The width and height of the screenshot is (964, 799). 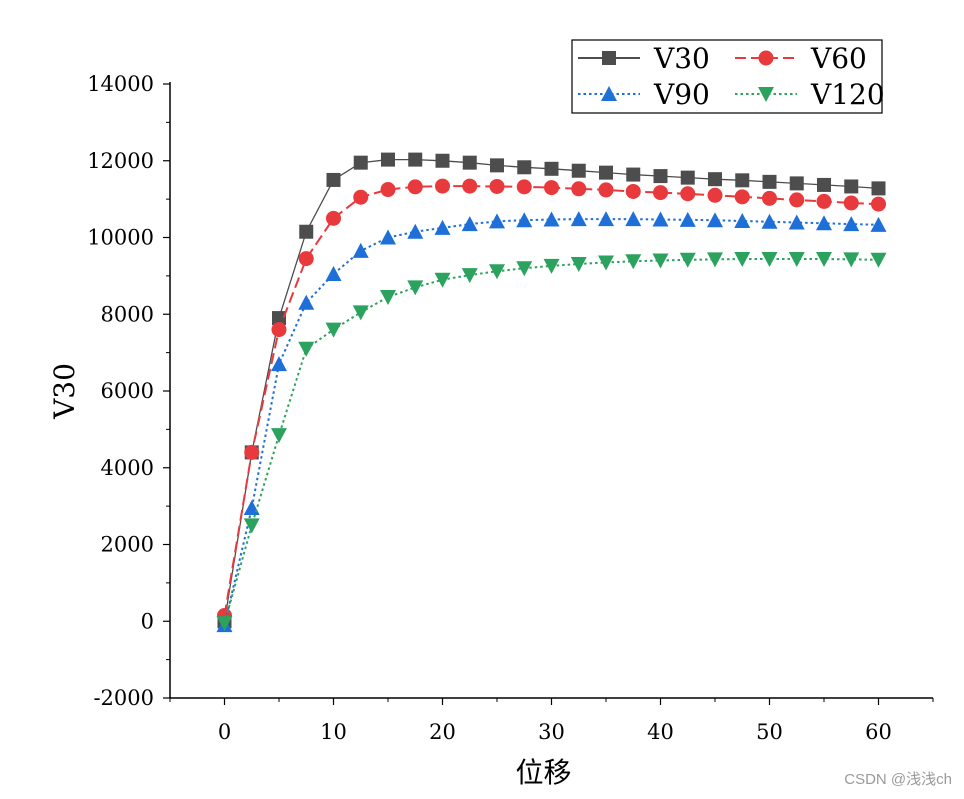 What do you see at coordinates (878, 732) in the screenshot?
I see `x-tick-label: 60` at bounding box center [878, 732].